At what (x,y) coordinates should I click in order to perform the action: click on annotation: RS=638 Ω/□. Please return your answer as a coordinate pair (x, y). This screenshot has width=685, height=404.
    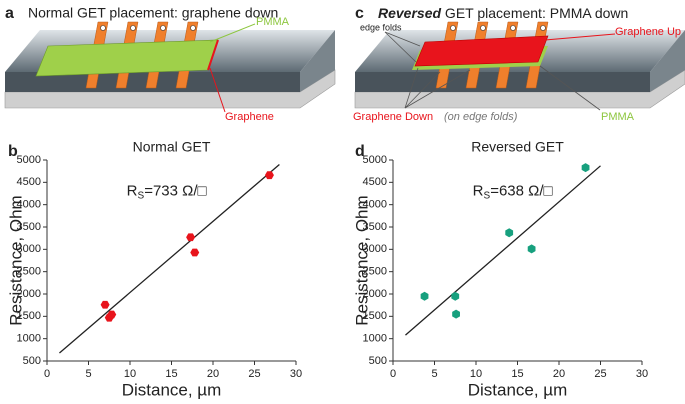
    Looking at the image, I should click on (513, 191).